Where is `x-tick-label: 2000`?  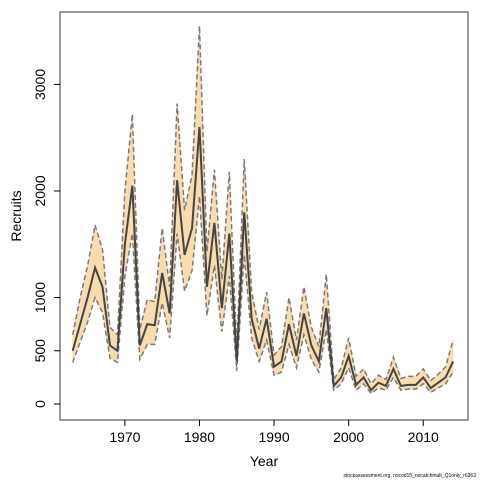
x-tick-label: 2000 is located at coordinates (348, 437).